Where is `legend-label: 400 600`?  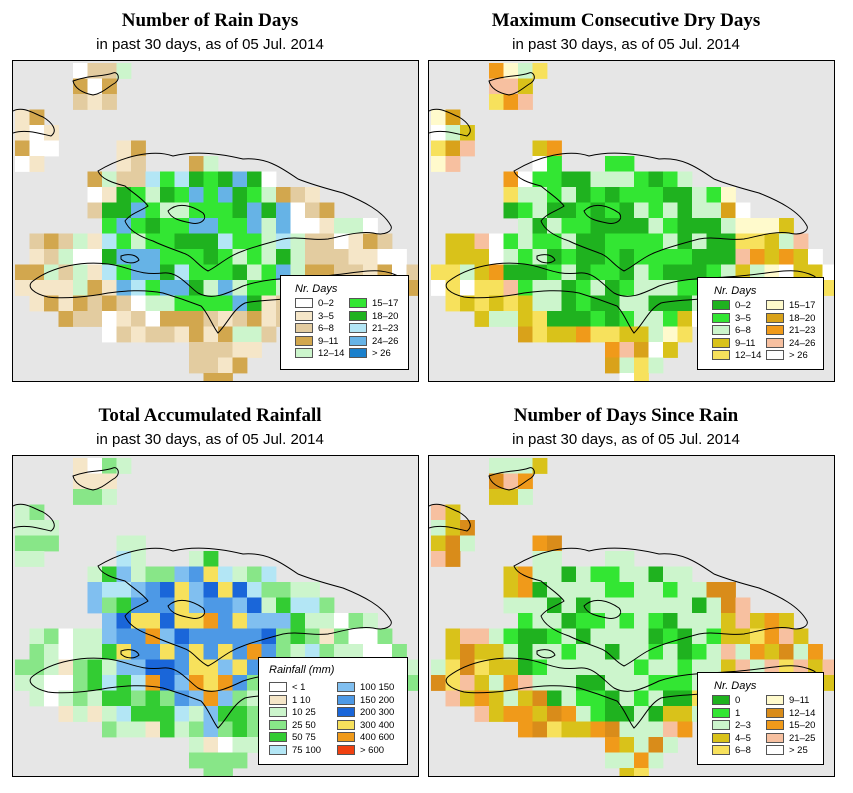
legend-label: 400 600 is located at coordinates (377, 738).